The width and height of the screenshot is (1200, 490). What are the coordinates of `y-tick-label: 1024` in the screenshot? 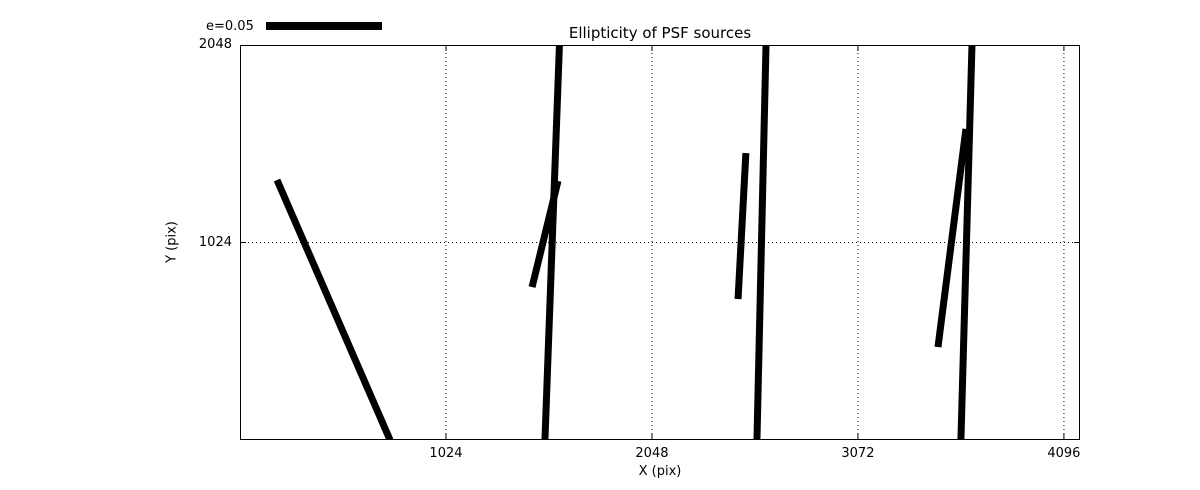 It's located at (215, 242).